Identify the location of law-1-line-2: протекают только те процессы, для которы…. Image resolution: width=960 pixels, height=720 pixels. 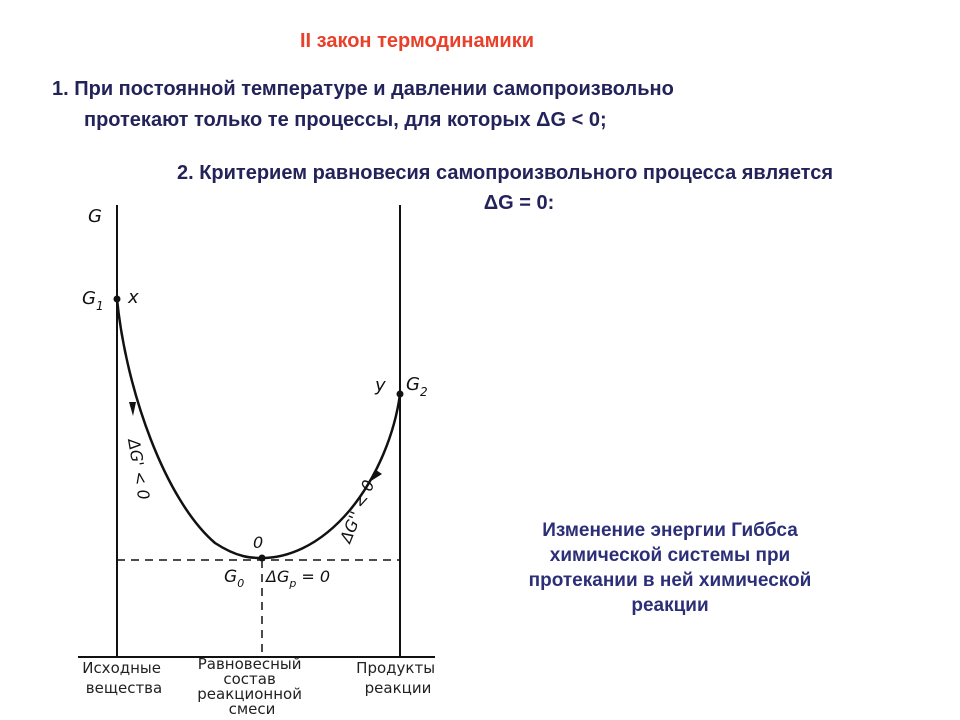
(345, 120).